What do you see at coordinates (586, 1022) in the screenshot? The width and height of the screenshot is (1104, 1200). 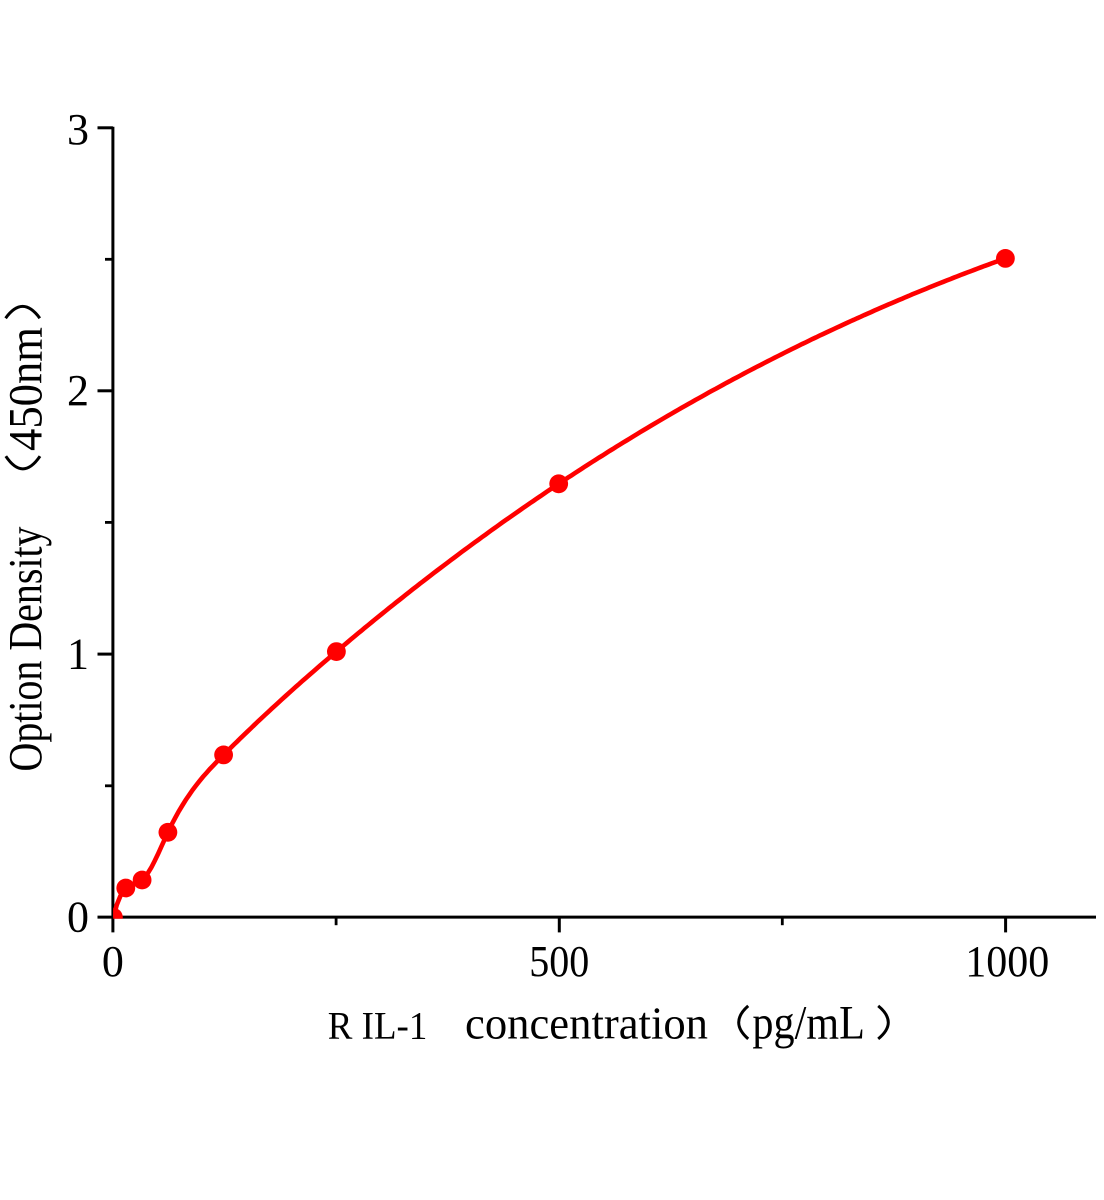 I see `svg-text: concentration` at bounding box center [586, 1022].